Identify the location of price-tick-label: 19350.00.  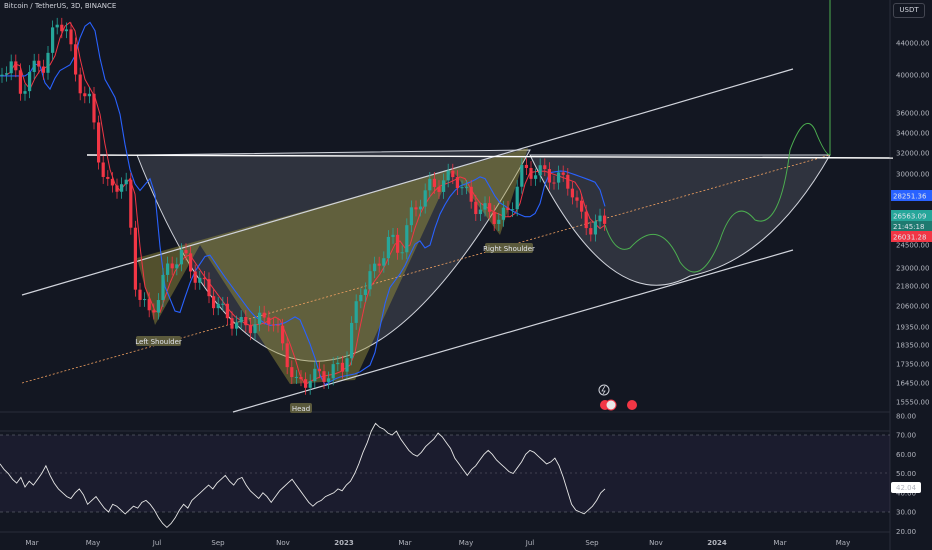
(912, 328).